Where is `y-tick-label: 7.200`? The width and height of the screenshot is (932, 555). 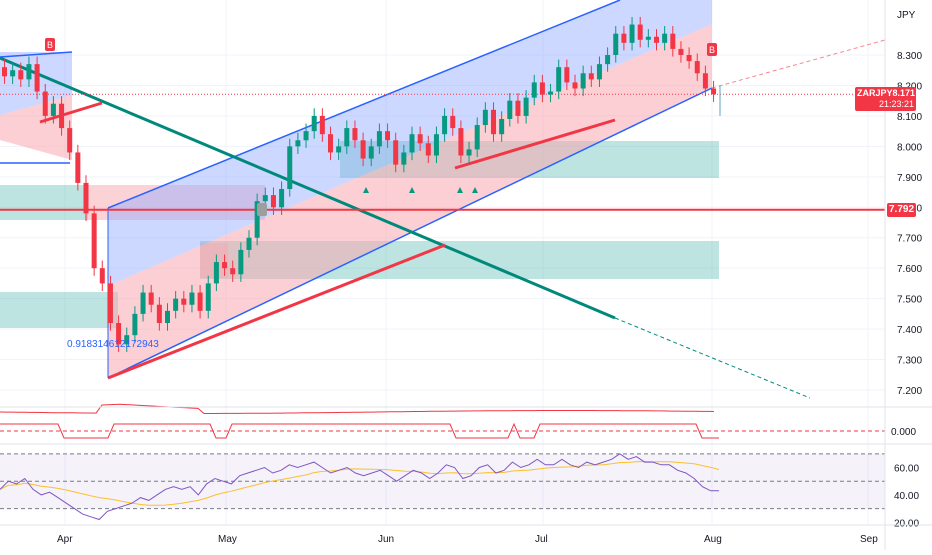 y-tick-label: 7.200 is located at coordinates (909, 391).